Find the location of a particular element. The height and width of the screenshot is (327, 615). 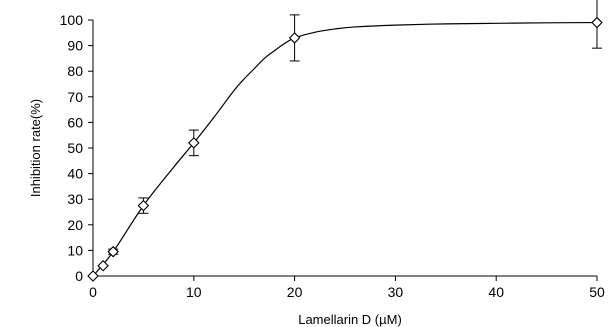

y-tick-label: 10 is located at coordinates (75, 250).